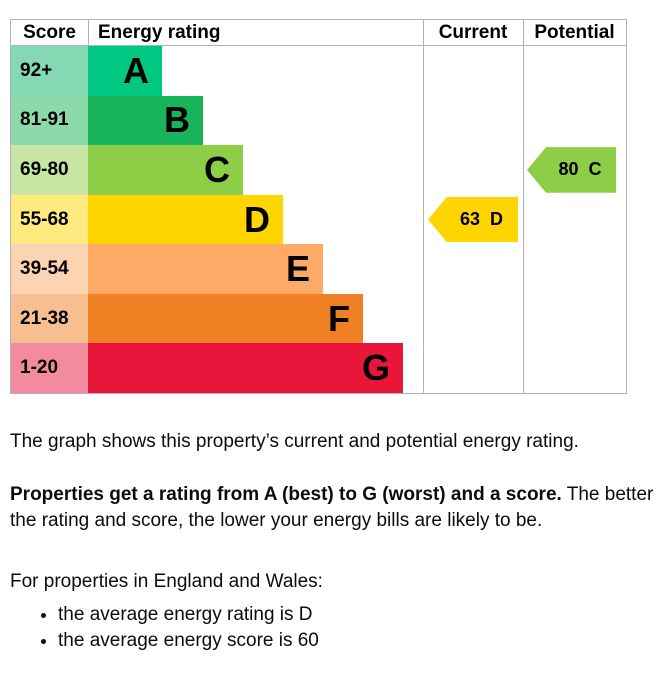 This screenshot has width=668, height=689. What do you see at coordinates (423, 206) in the screenshot?
I see `rating-column-divider` at bounding box center [423, 206].